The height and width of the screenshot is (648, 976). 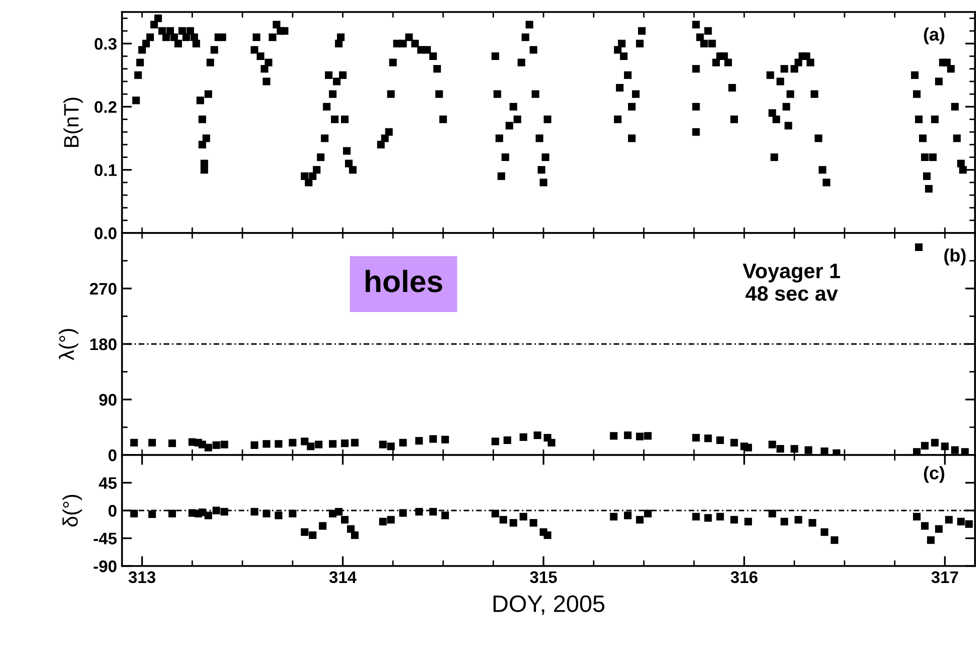 I want to click on y-axis-title: δ(°), so click(x=72, y=510).